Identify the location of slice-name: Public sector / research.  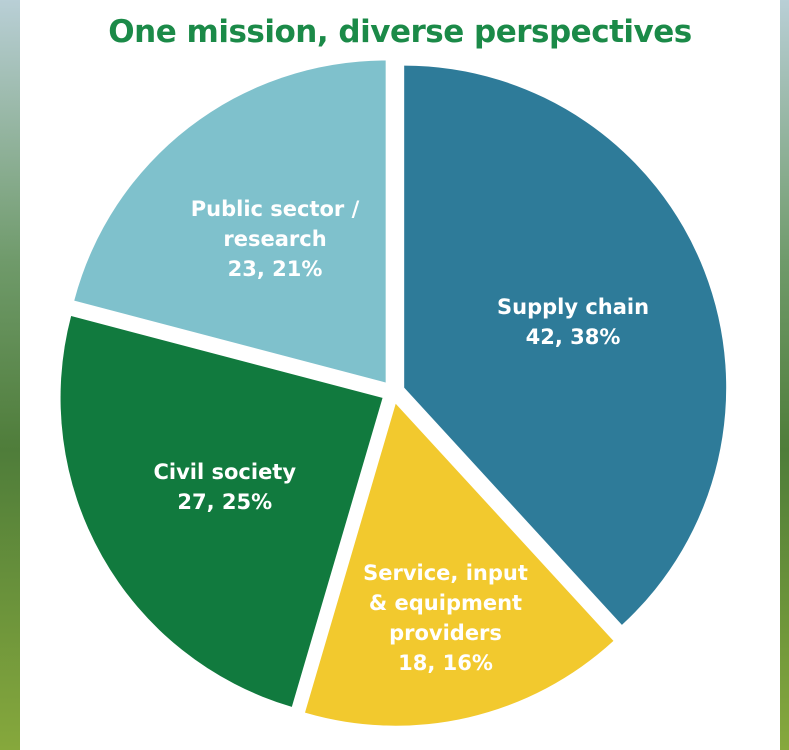
(275, 224).